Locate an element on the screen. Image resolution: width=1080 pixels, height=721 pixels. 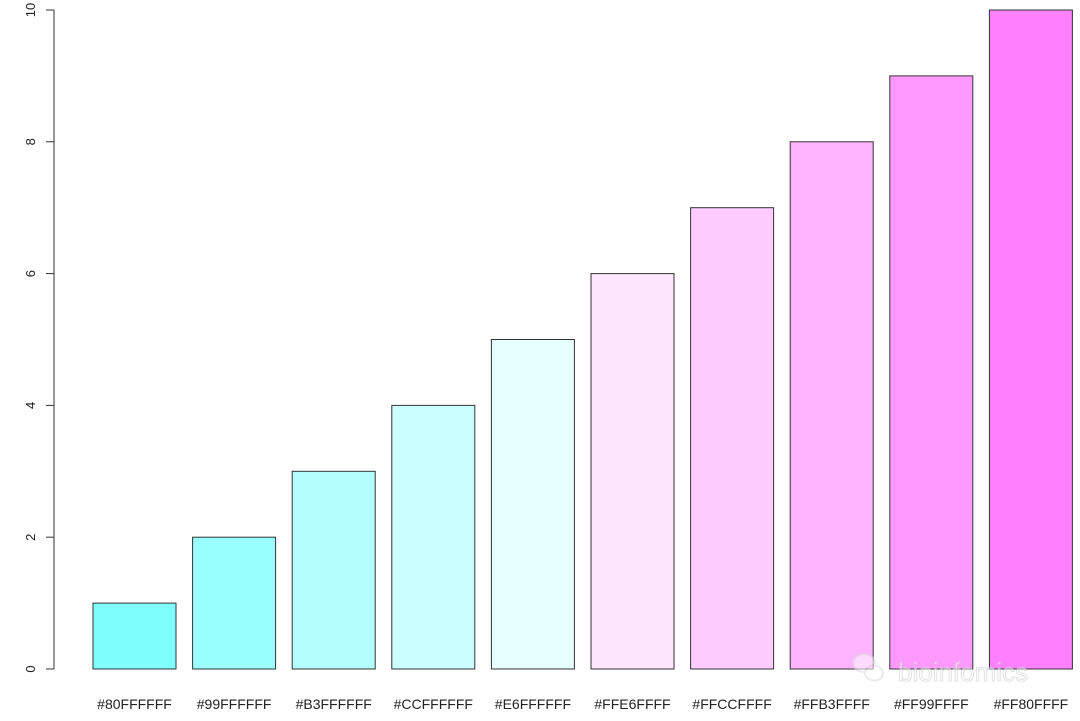
watermark: bioinfomics is located at coordinates (940, 670).